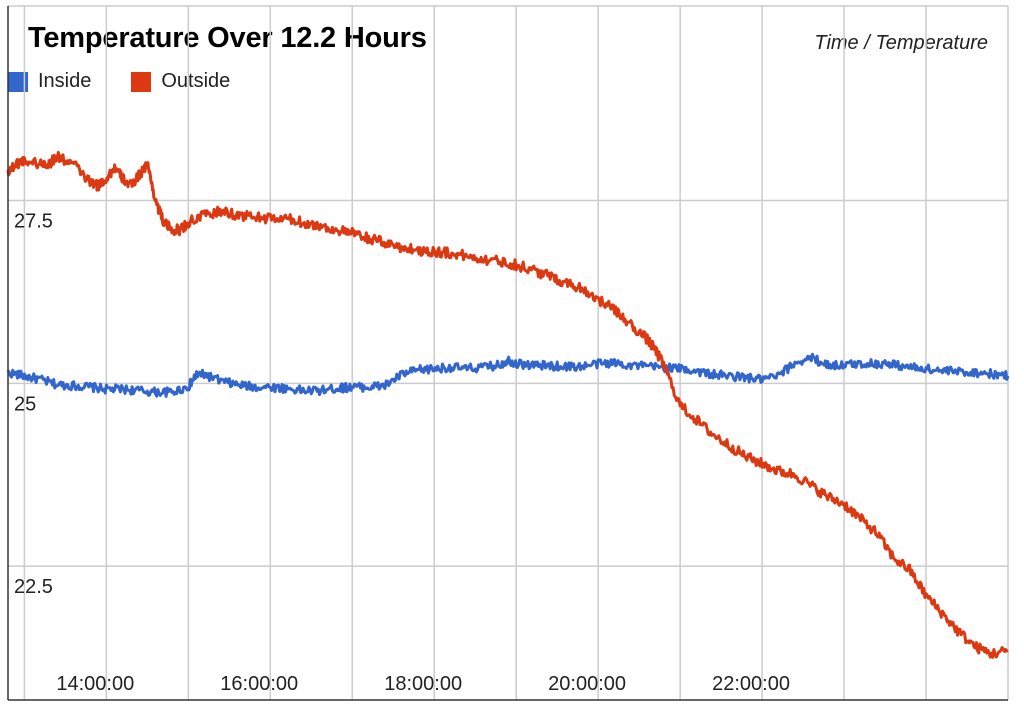  I want to click on x-tick-label: 20:00:00, so click(587, 684).